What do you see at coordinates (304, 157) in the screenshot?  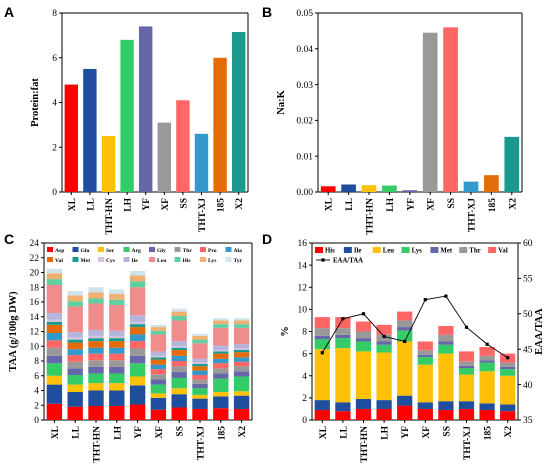 I see `y-tick-label: 0.01` at bounding box center [304, 157].